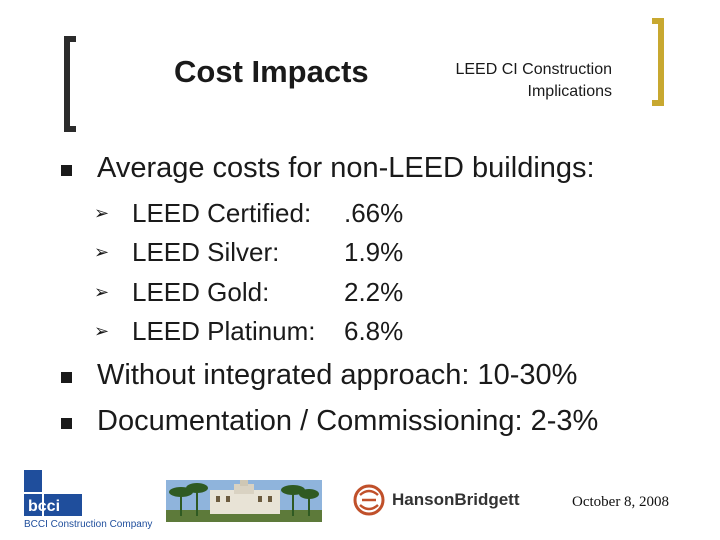  What do you see at coordinates (346, 168) in the screenshot?
I see `bullet-average-costs: Average costs for non-LEED buildings:` at bounding box center [346, 168].